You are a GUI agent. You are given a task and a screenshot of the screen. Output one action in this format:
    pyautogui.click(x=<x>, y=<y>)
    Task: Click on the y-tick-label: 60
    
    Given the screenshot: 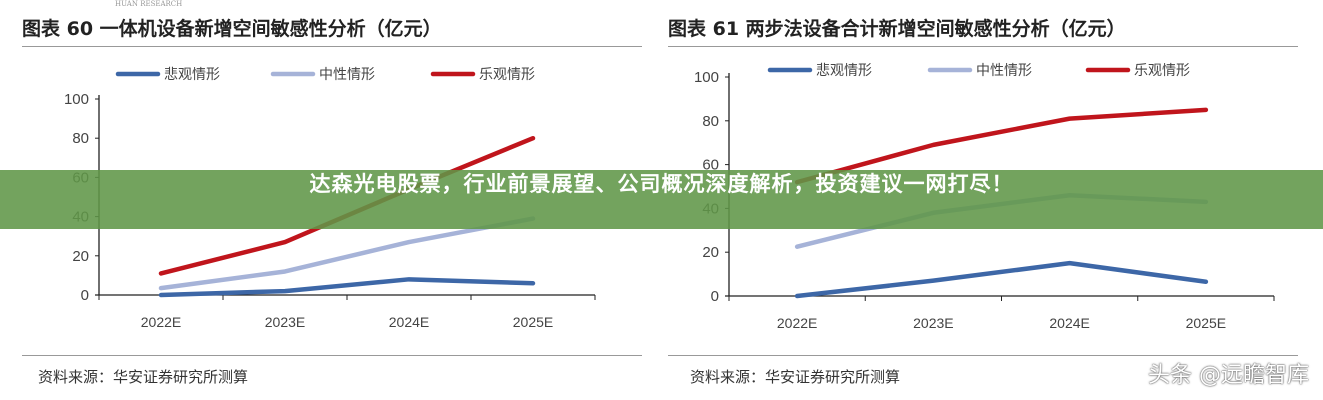 What is the action you would take?
    pyautogui.click(x=710, y=165)
    